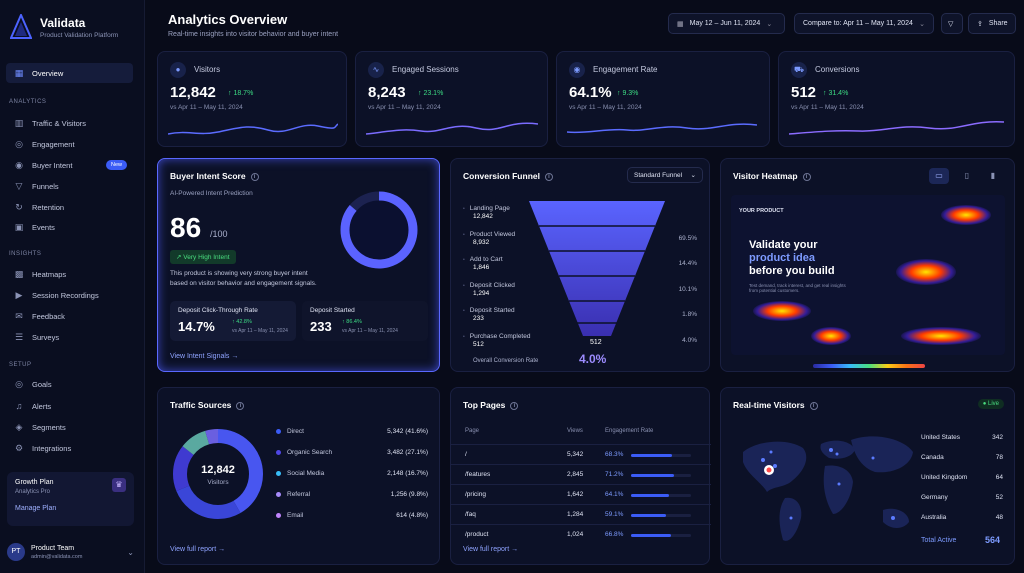  What do you see at coordinates (69, 274) in the screenshot?
I see `sidebar-item-heatmaps: ▩ Heatmaps` at bounding box center [69, 274].